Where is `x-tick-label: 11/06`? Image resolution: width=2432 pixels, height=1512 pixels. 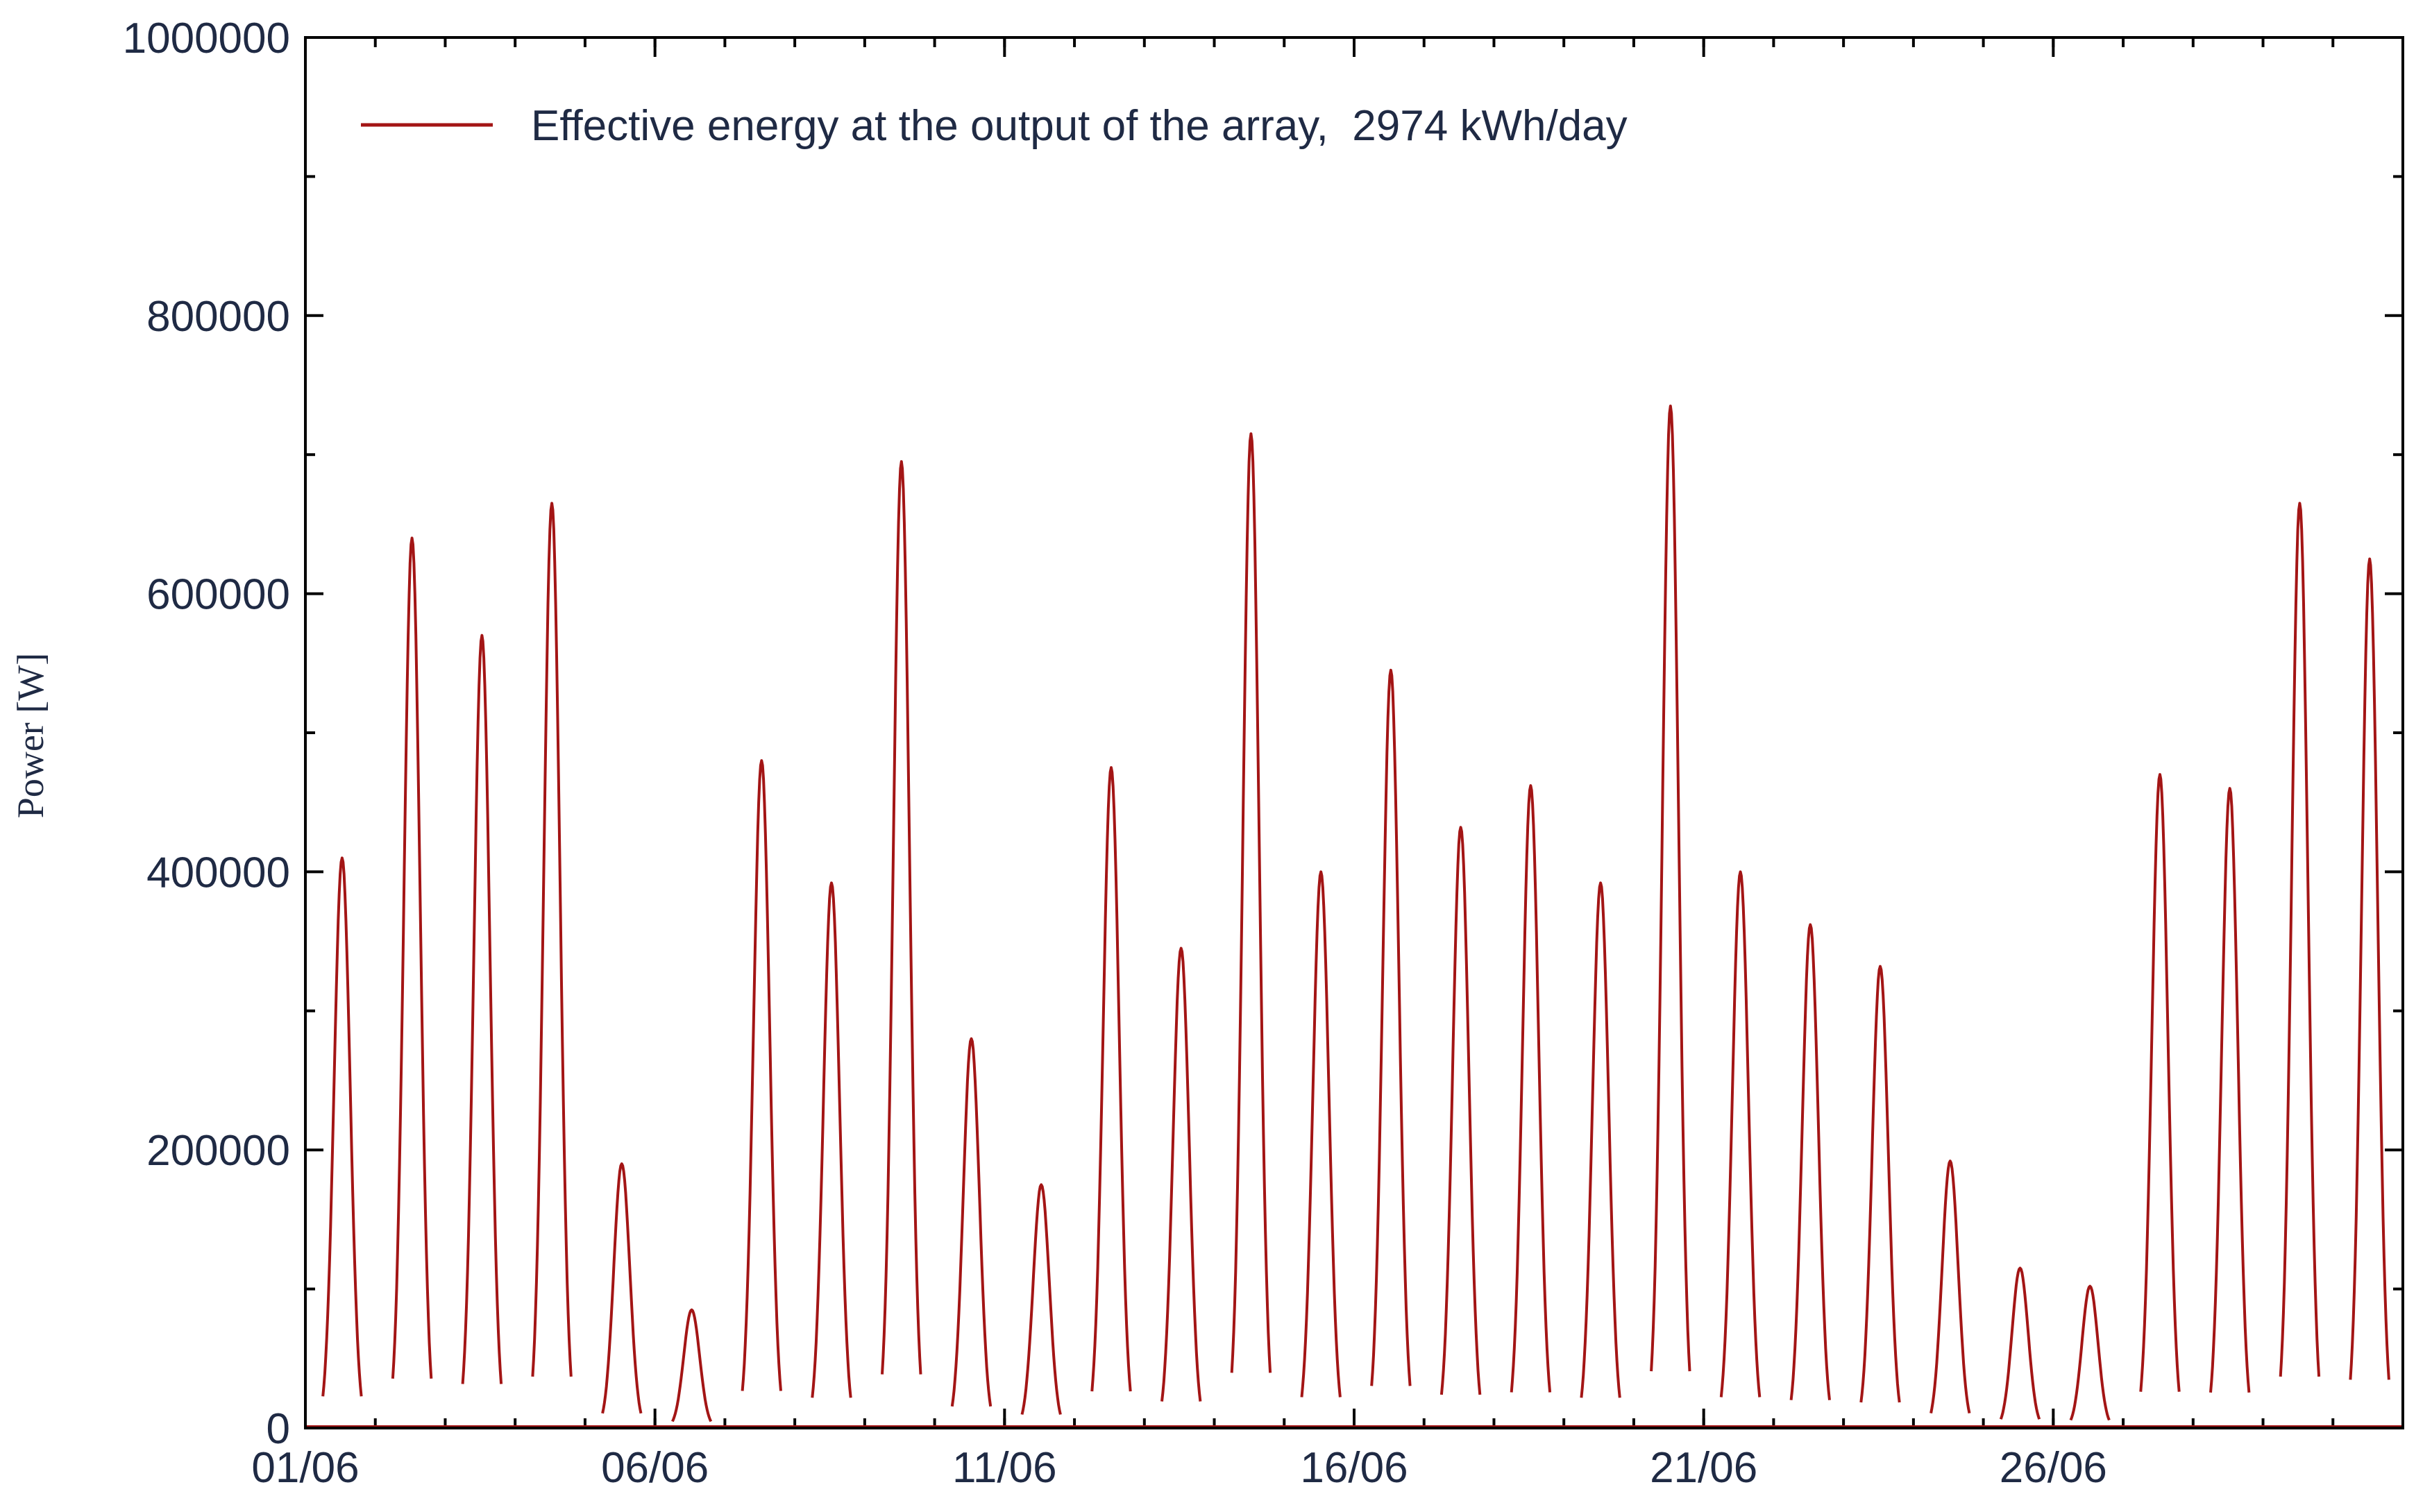 x-tick-label: 11/06 is located at coordinates (1004, 1468).